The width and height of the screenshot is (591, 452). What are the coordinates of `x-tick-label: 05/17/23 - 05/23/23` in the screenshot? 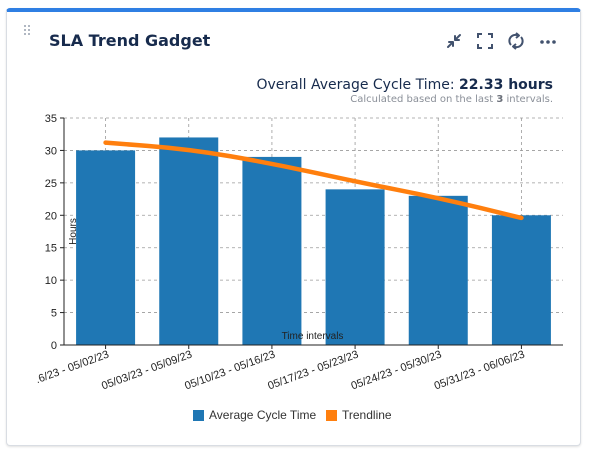 It's located at (313, 371).